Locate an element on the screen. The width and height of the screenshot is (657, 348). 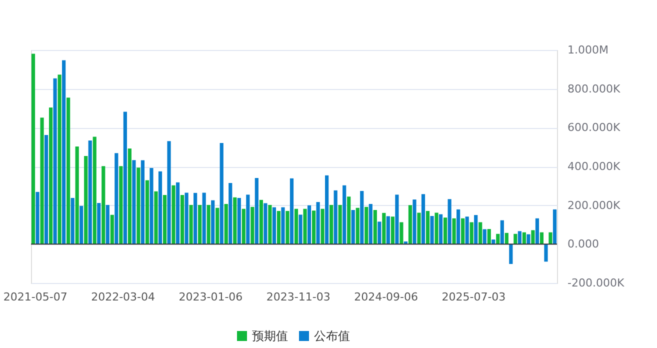
x-tick-label: 2023-01-06 is located at coordinates (210, 297).